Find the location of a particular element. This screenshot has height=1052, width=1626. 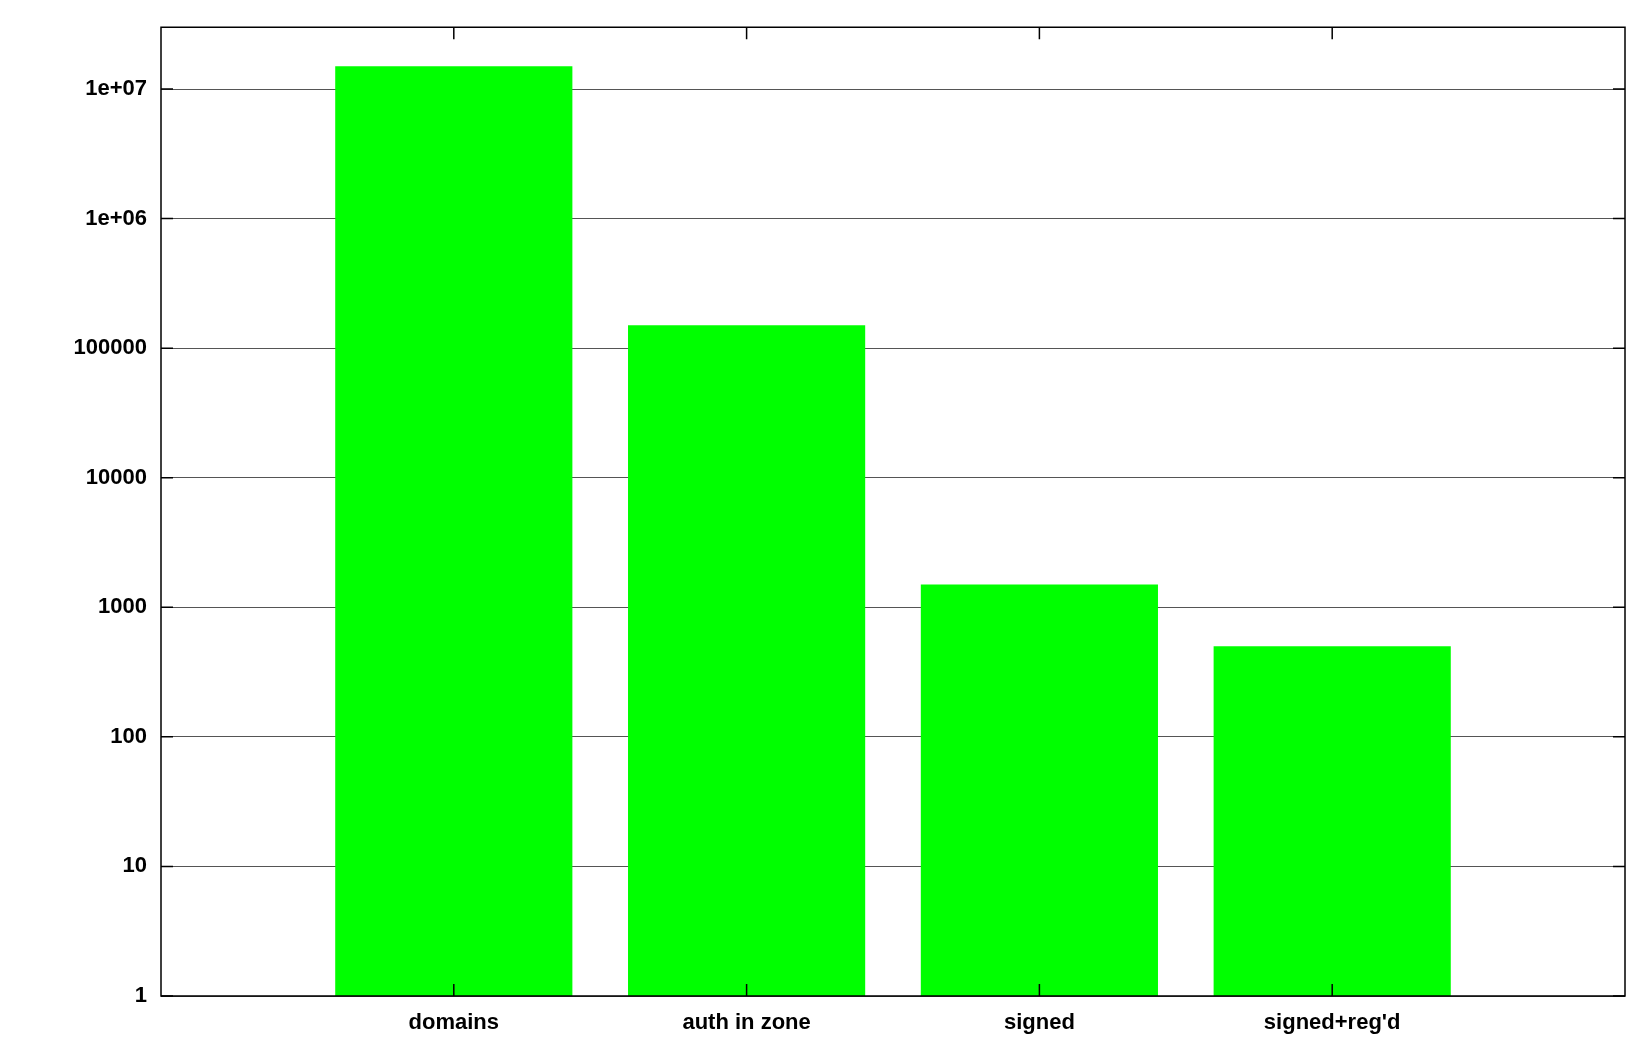

x-tick-label: signed+reg'd is located at coordinates (1332, 1022).